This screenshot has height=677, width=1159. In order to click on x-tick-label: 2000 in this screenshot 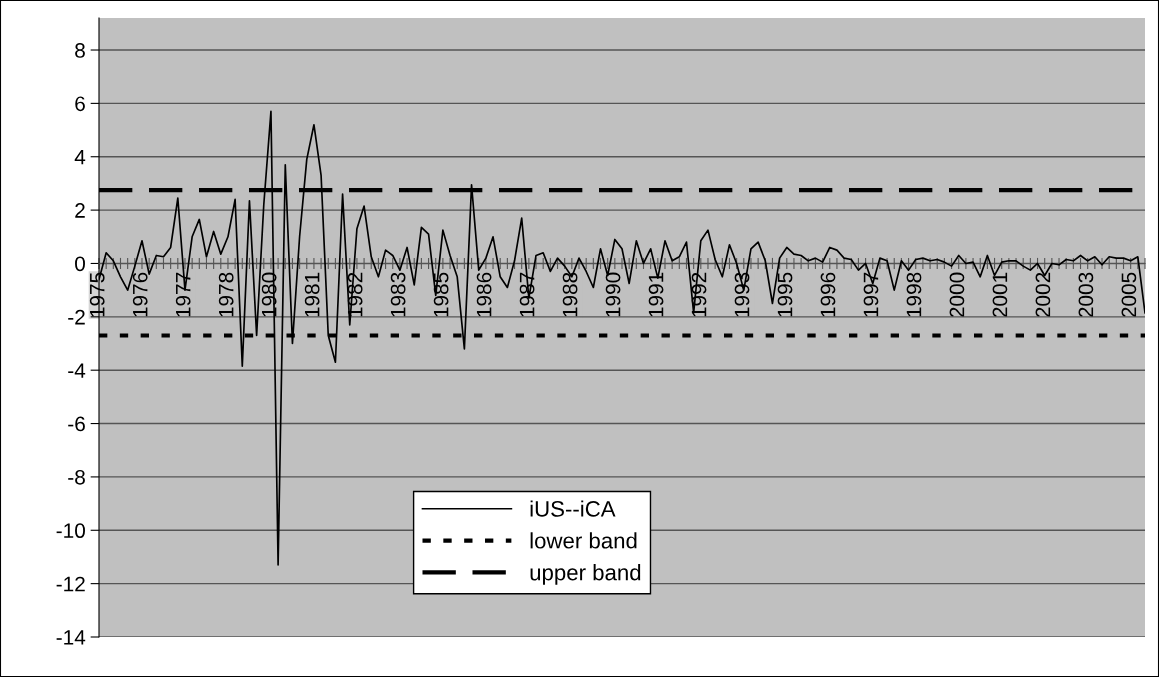, I will do `click(957, 295)`.